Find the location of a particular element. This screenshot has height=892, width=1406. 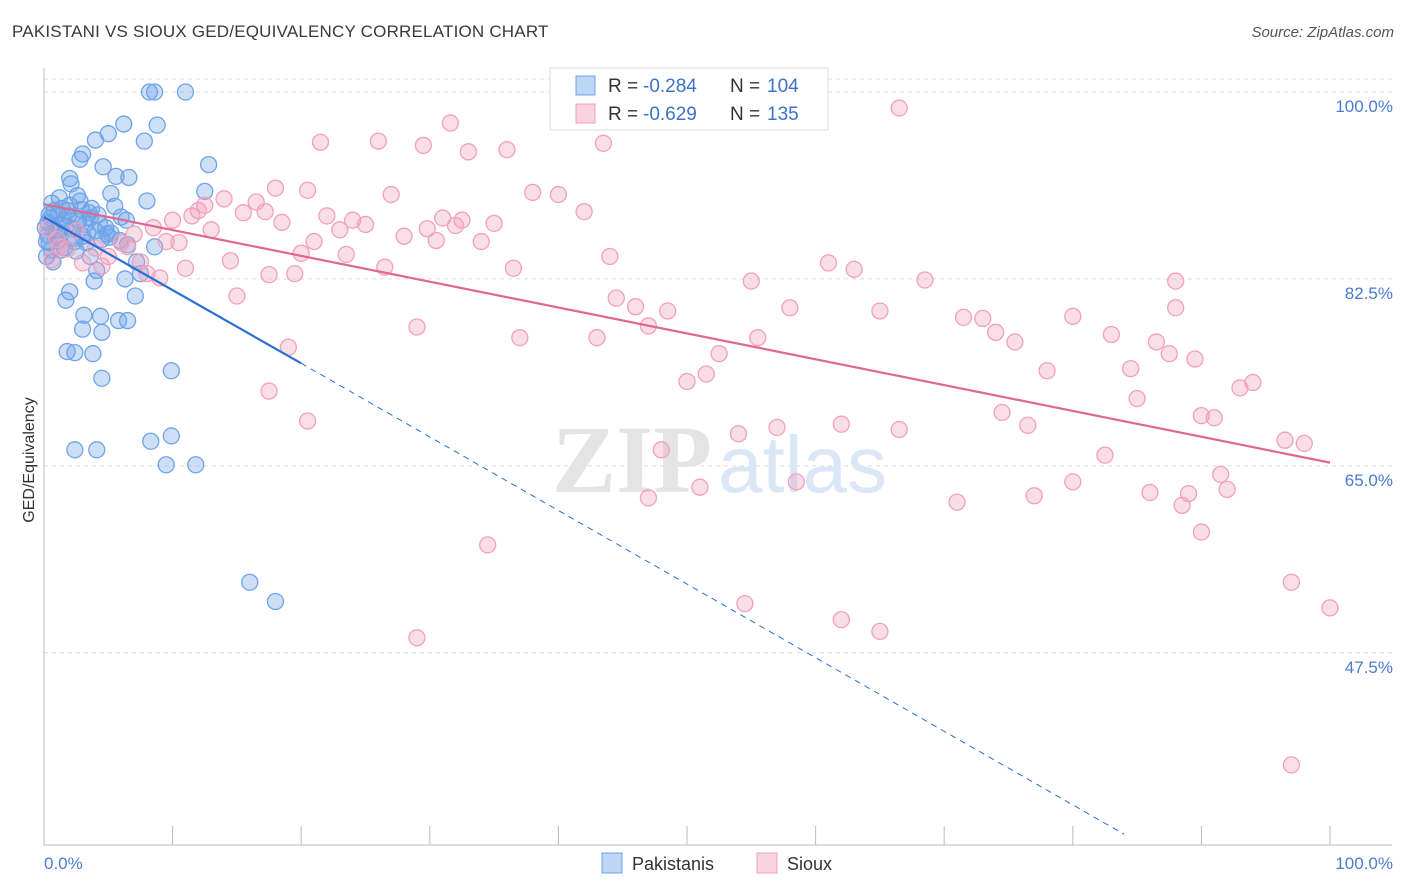

x-tick-label-min: 0.0% is located at coordinates (63, 863).